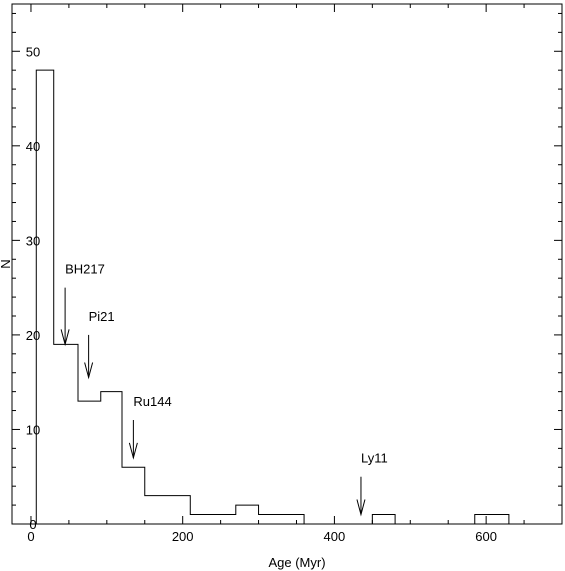 The image size is (565, 571). I want to click on y-tick-label: 30, so click(33, 240).